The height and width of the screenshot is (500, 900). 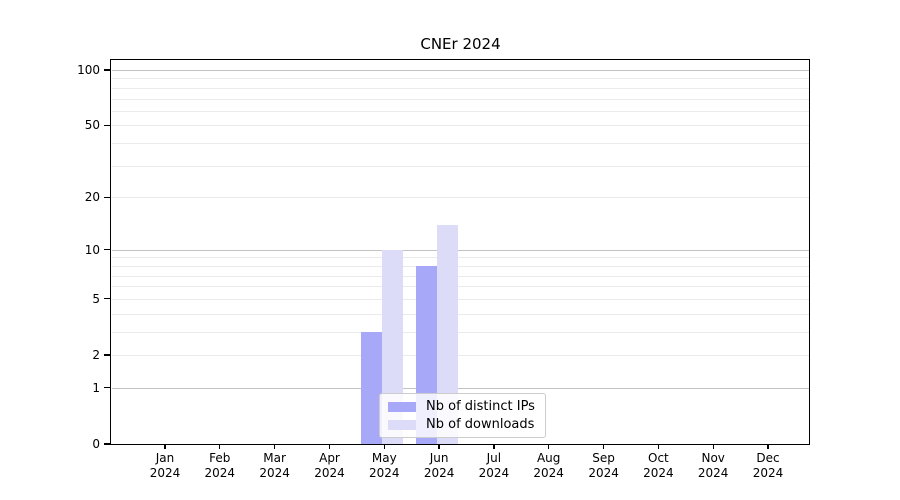 I want to click on legend-label-distinct-ips: Nb of distinct IPs, so click(x=480, y=406).